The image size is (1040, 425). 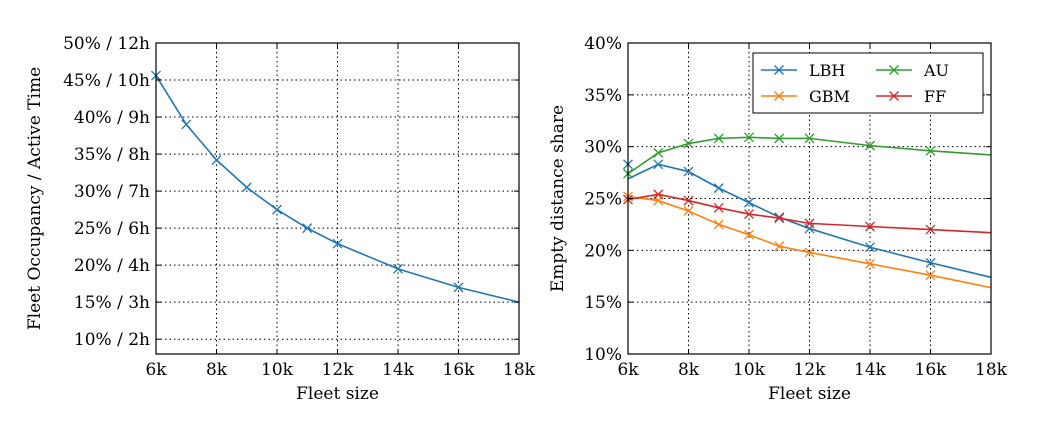 I want to click on y-tick-label: 25% / 6h, so click(x=112, y=229).